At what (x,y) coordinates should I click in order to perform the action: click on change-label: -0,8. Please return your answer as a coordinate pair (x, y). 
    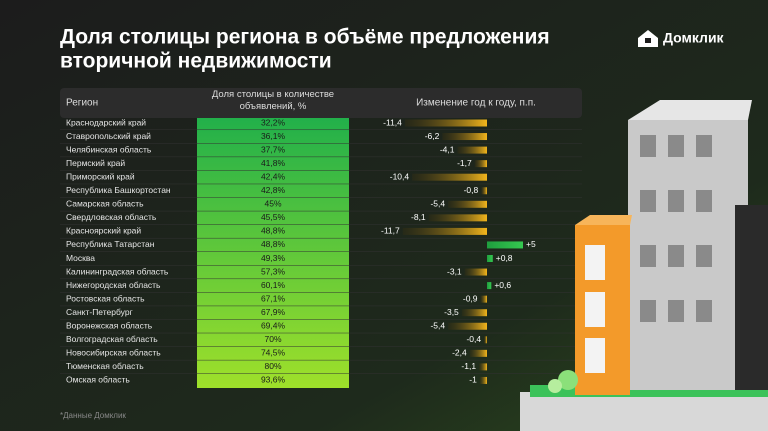
    Looking at the image, I should click on (471, 190).